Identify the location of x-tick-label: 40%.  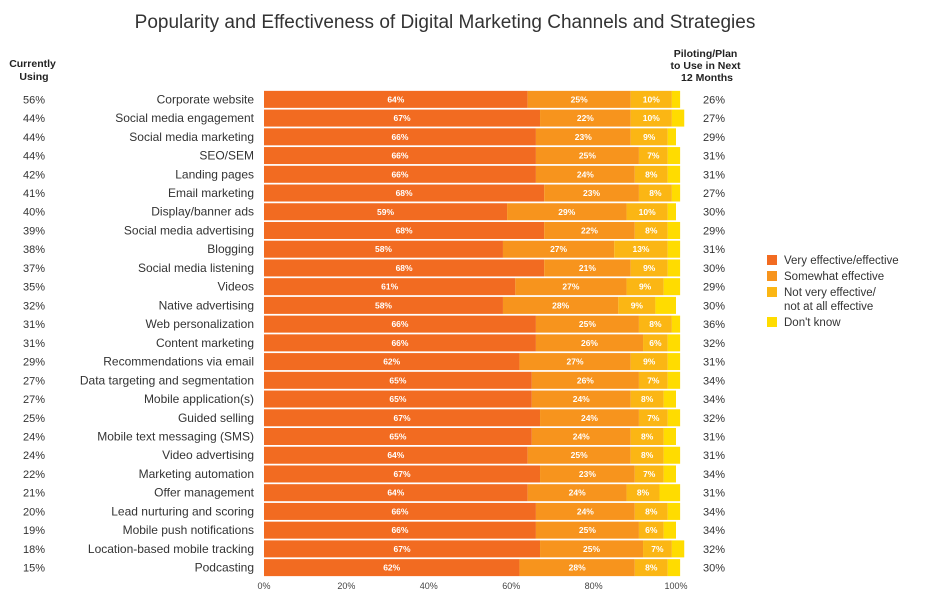
(429, 586).